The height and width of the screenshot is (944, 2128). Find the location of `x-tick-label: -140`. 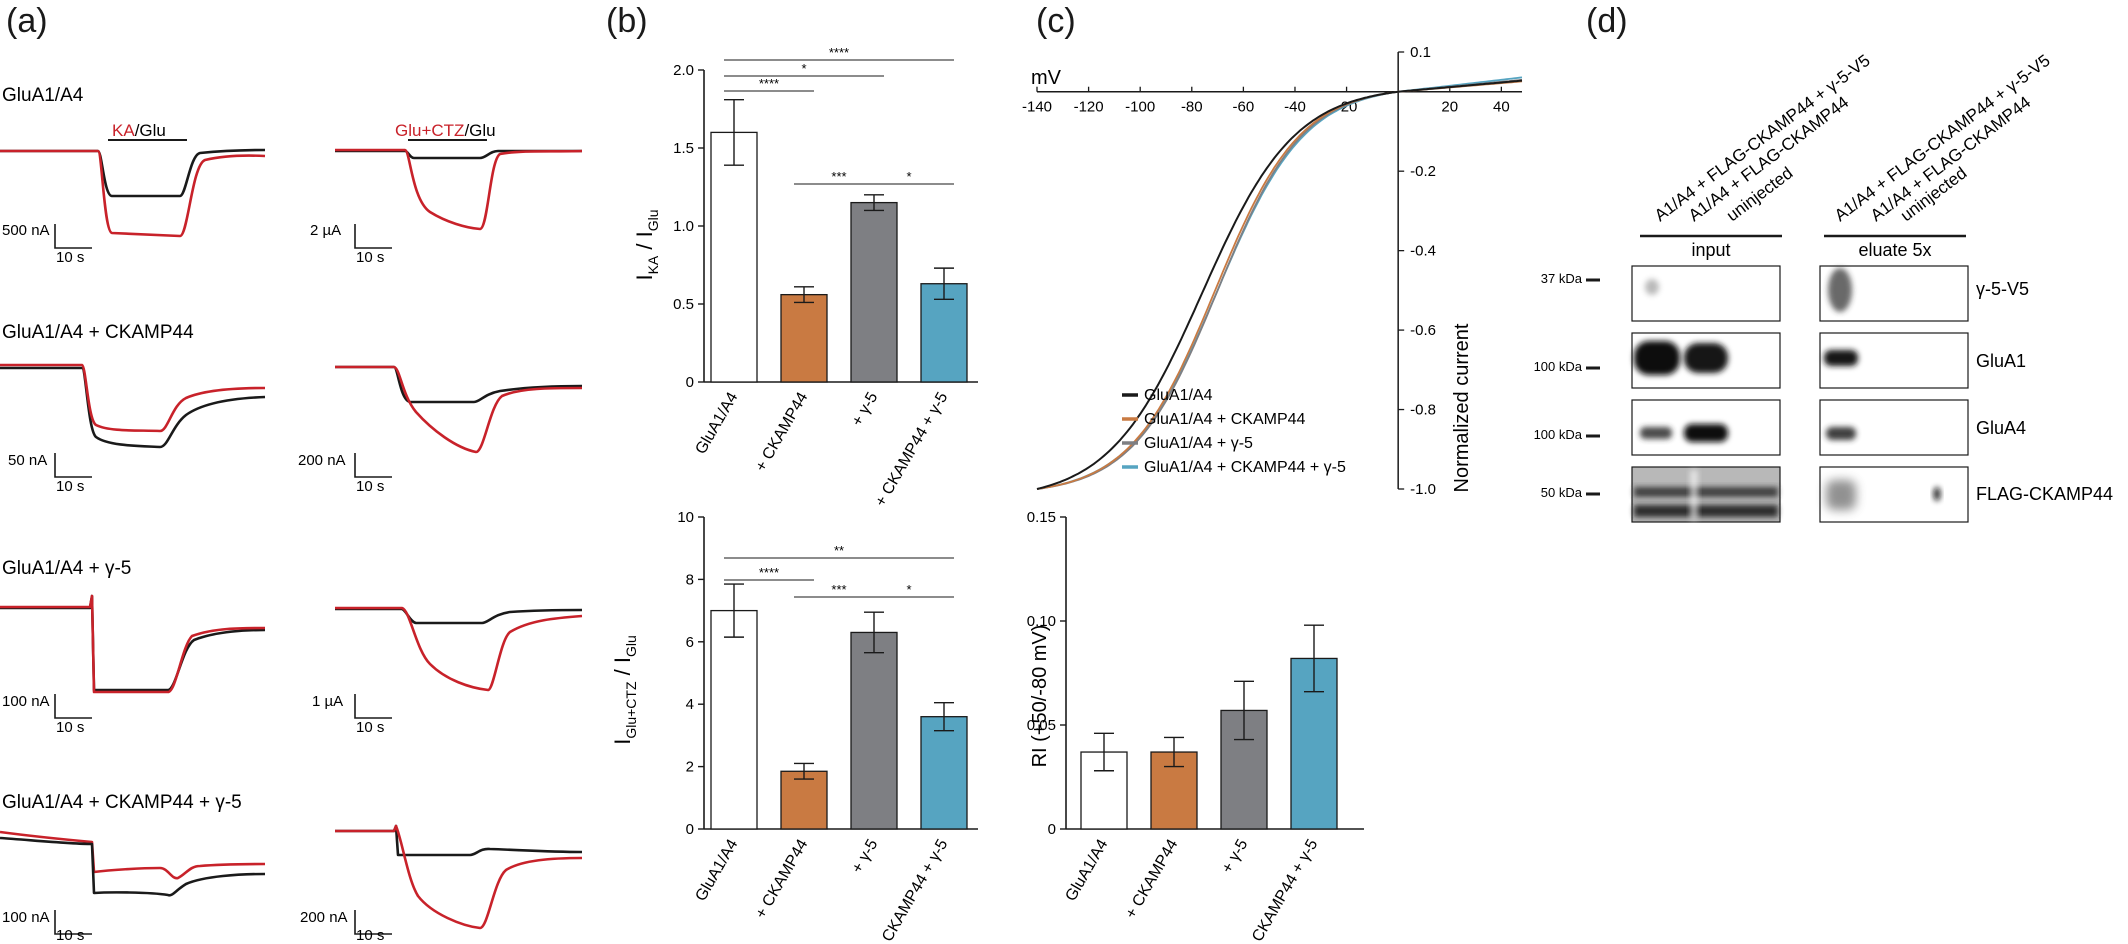

x-tick-label: -140 is located at coordinates (1037, 107).